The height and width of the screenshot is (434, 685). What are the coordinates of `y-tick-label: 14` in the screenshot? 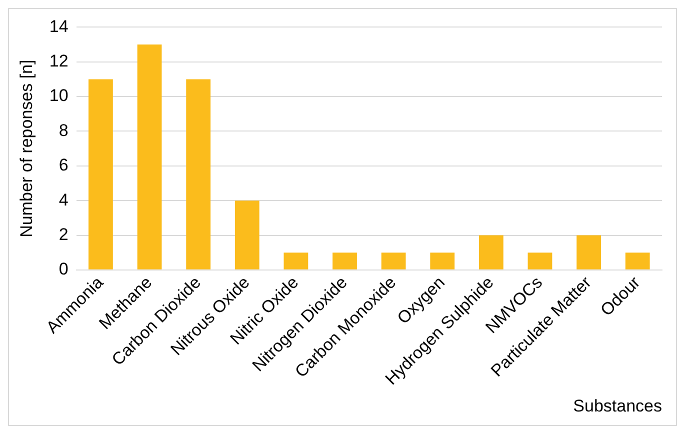 It's located at (58, 26).